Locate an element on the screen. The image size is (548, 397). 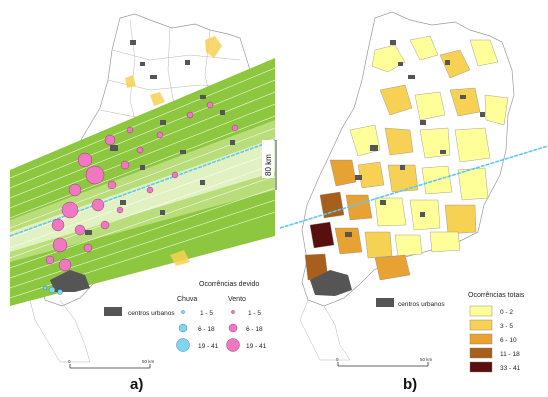
class-label-4: 33 - 41 is located at coordinates (510, 368).